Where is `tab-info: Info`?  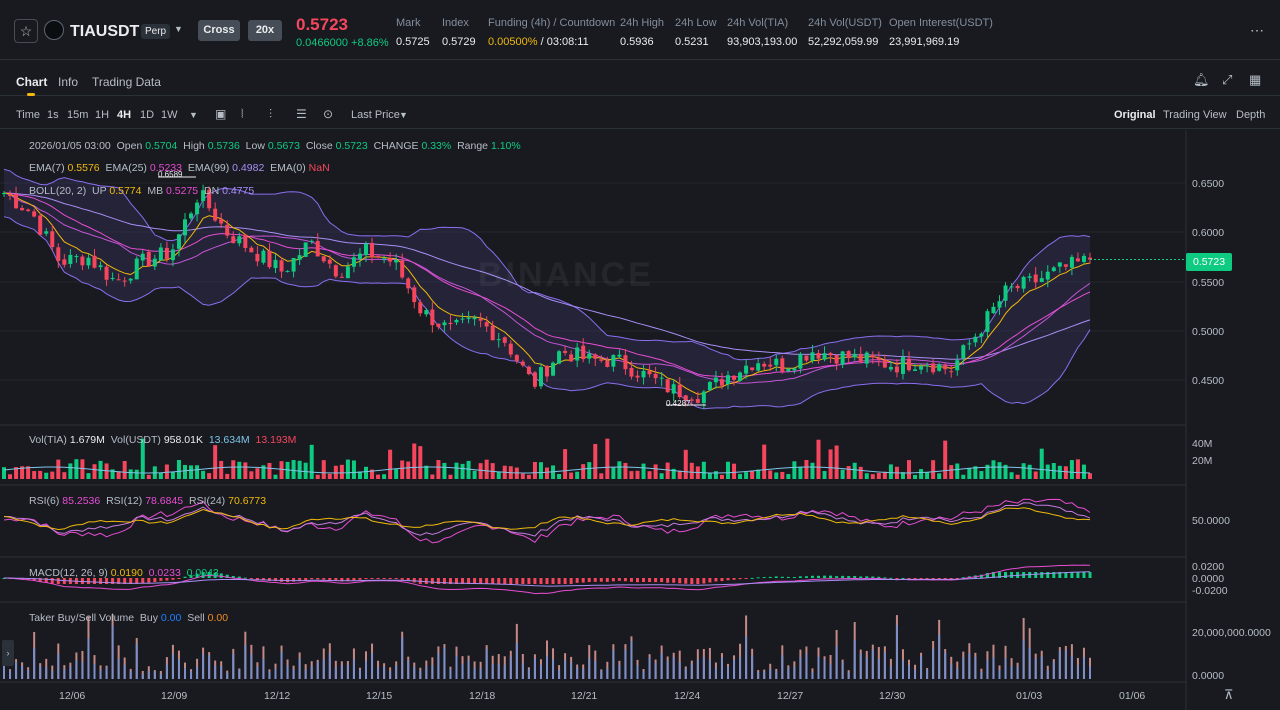 tab-info: Info is located at coordinates (68, 82).